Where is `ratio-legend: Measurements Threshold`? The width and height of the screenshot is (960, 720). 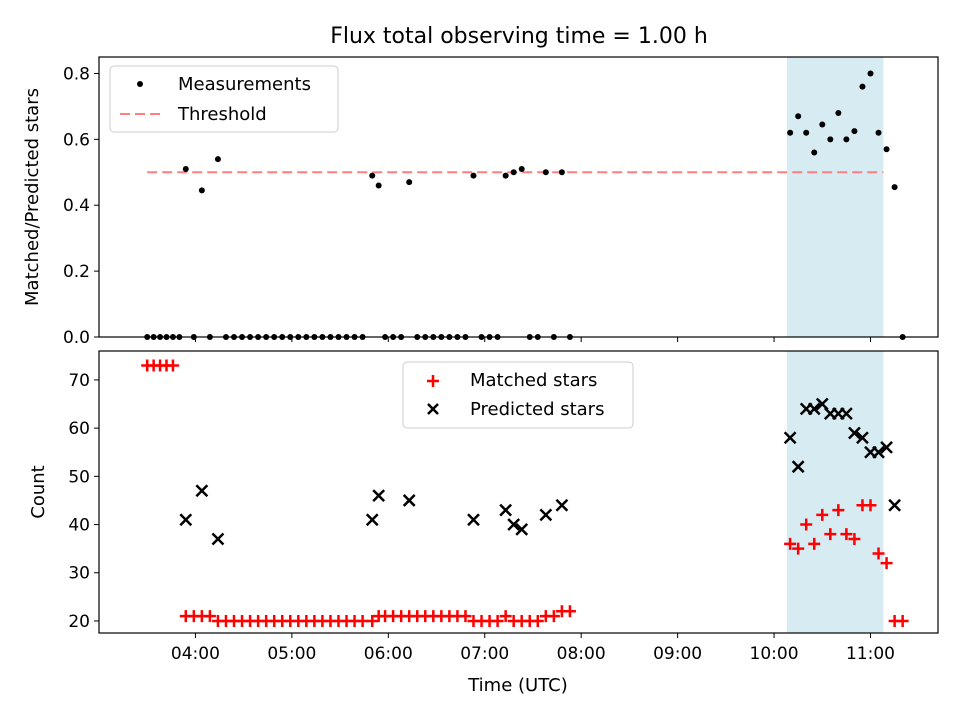
ratio-legend: Measurements Threshold is located at coordinates (224, 99).